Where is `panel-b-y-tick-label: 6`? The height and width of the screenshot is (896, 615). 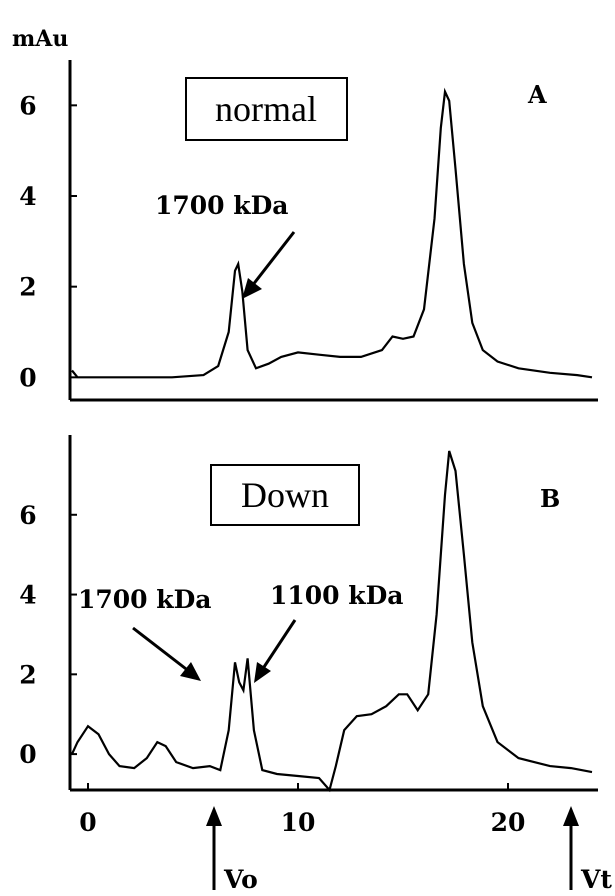 panel-b-y-tick-label: 6 is located at coordinates (27, 515).